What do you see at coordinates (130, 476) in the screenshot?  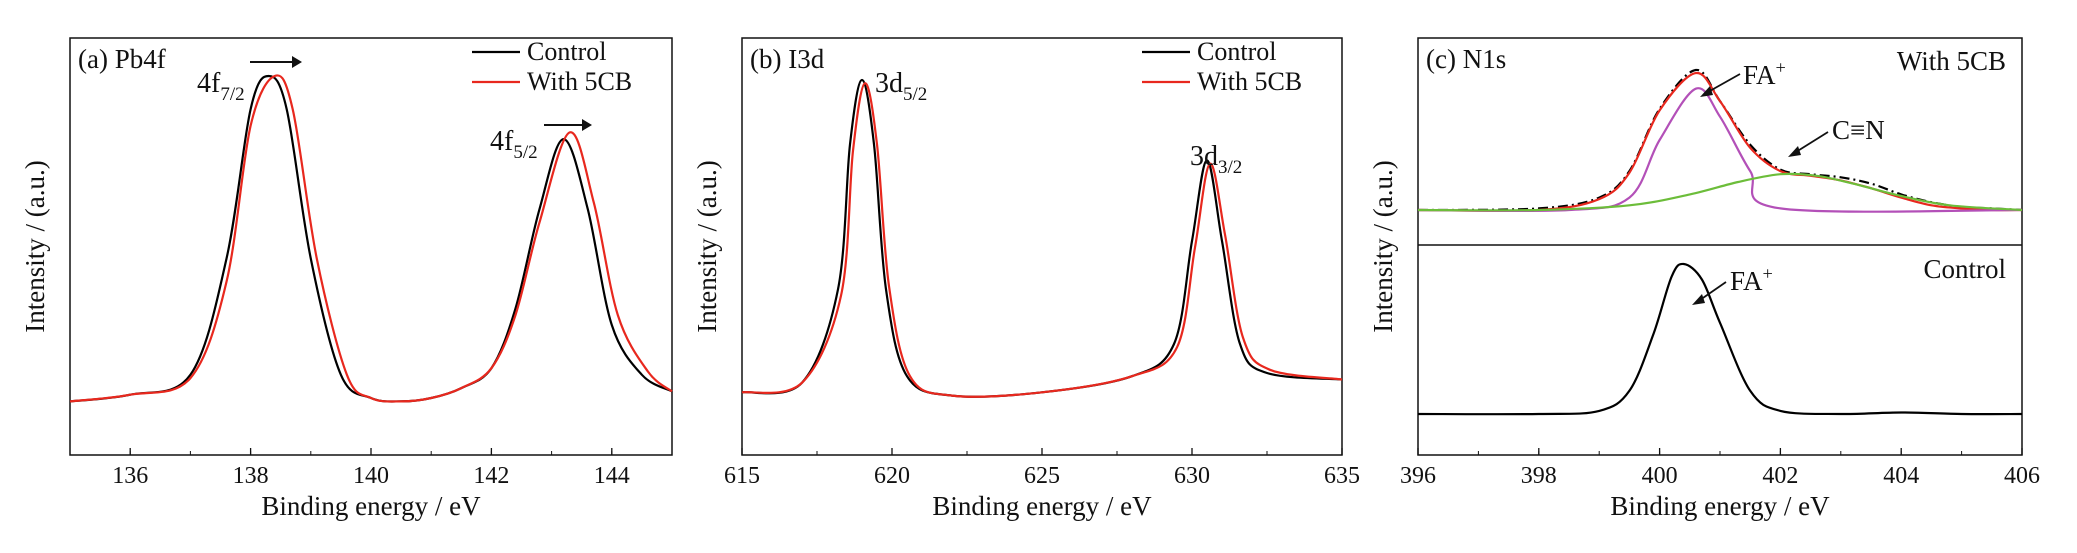 I see `x-tick-label: 136` at bounding box center [130, 476].